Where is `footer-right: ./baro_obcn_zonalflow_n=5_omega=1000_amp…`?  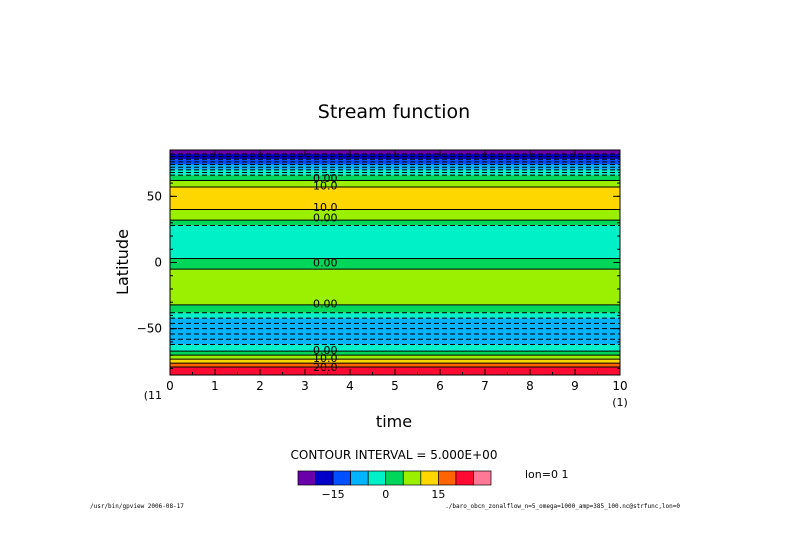 footer-right: ./baro_obcn_zonalflow_n=5_omega=1000_amp… is located at coordinates (562, 506).